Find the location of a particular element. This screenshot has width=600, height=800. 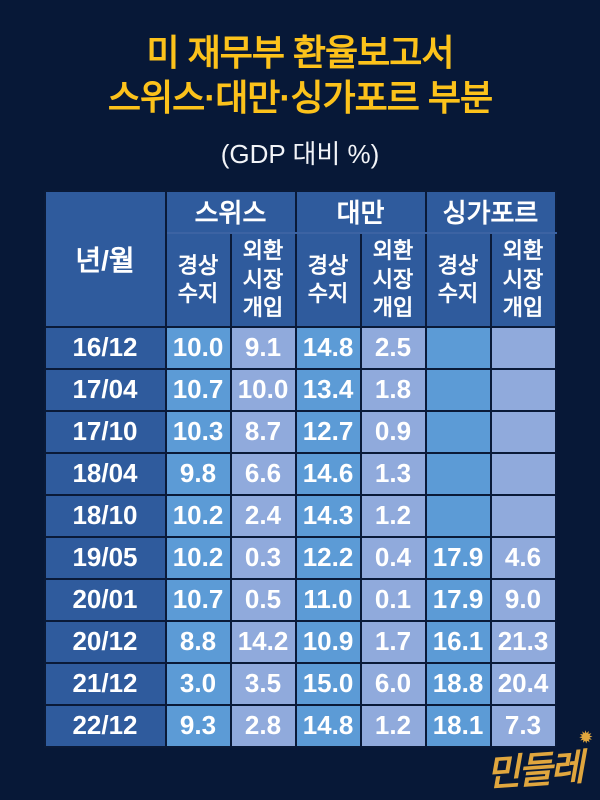

table-row: 19/05 10.2 0.3 12.2 0.4 17.9 4.6 is located at coordinates (300, 557).